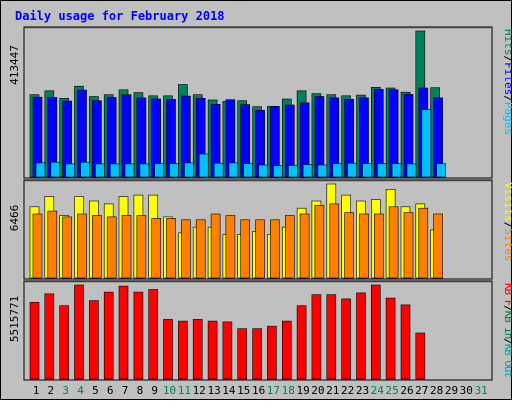 Image resolution: width=512 pixels, height=401 pixels. I want to click on x-tick-label-3: 3, so click(65, 390).